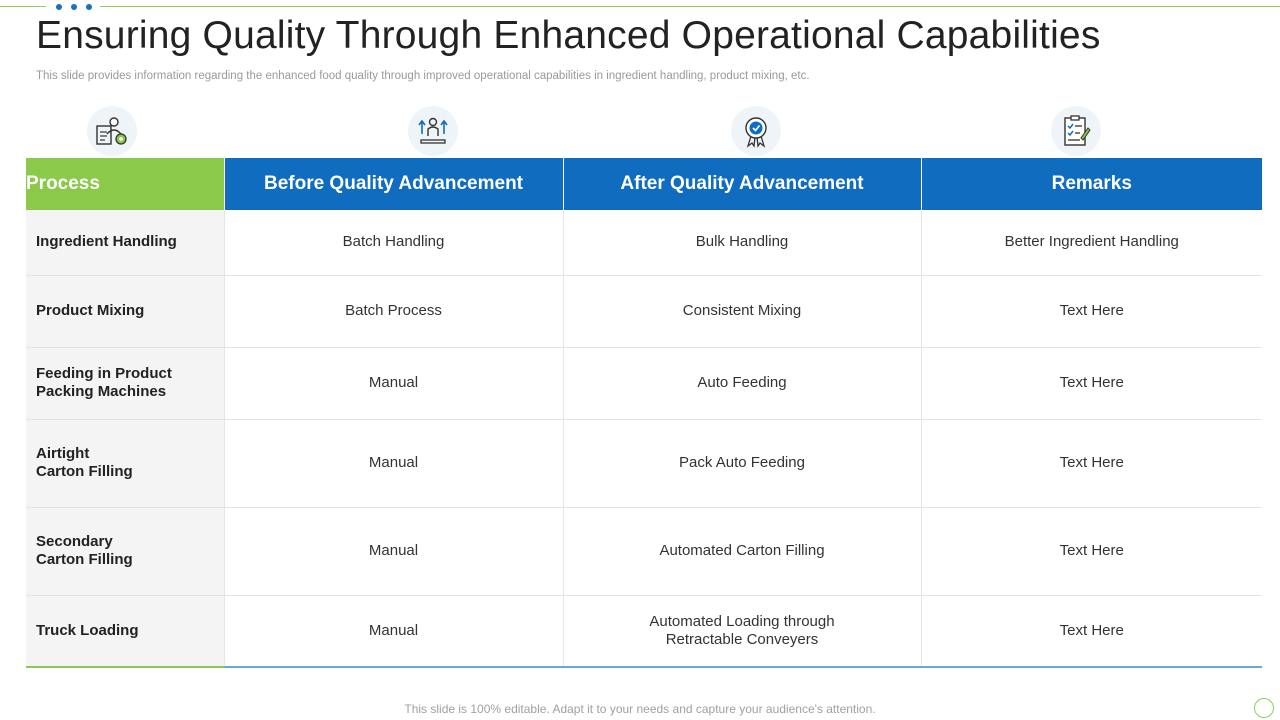 The image size is (1280, 720). What do you see at coordinates (742, 383) in the screenshot?
I see `after-cell: Auto Feeding` at bounding box center [742, 383].